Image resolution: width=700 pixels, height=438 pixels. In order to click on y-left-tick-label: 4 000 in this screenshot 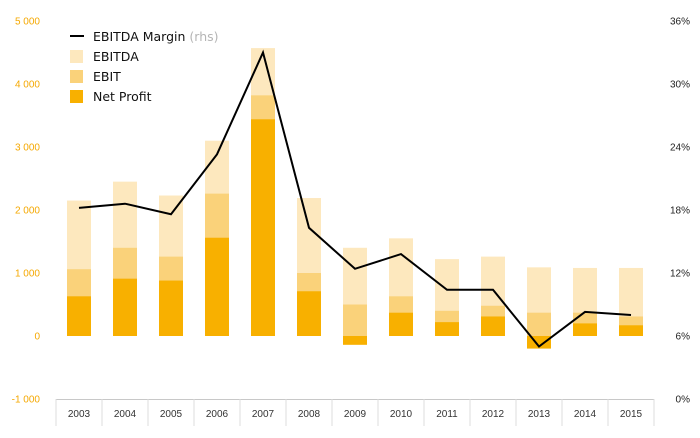, I will do `click(27, 85)`.